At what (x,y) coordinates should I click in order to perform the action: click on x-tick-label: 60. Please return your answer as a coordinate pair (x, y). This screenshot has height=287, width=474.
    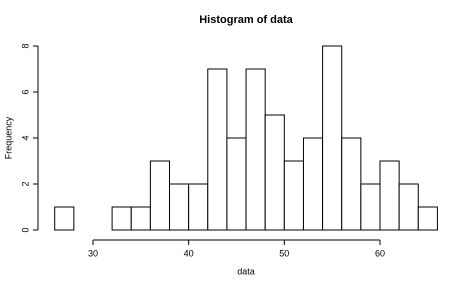
    Looking at the image, I should click on (380, 253).